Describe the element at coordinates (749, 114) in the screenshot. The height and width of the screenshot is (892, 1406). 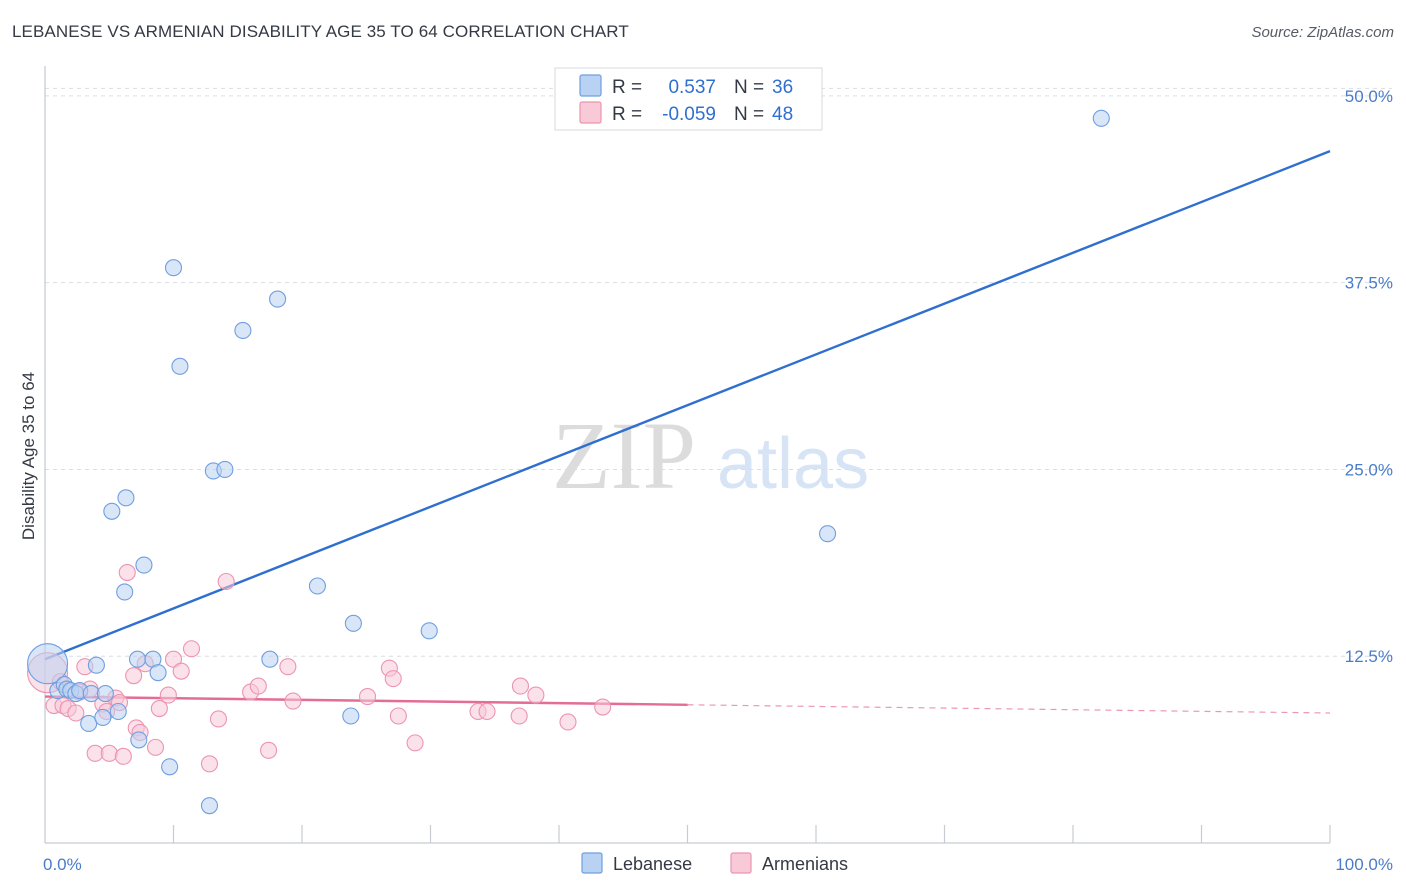
I see `legend-n-label-armenians: N =` at that location.